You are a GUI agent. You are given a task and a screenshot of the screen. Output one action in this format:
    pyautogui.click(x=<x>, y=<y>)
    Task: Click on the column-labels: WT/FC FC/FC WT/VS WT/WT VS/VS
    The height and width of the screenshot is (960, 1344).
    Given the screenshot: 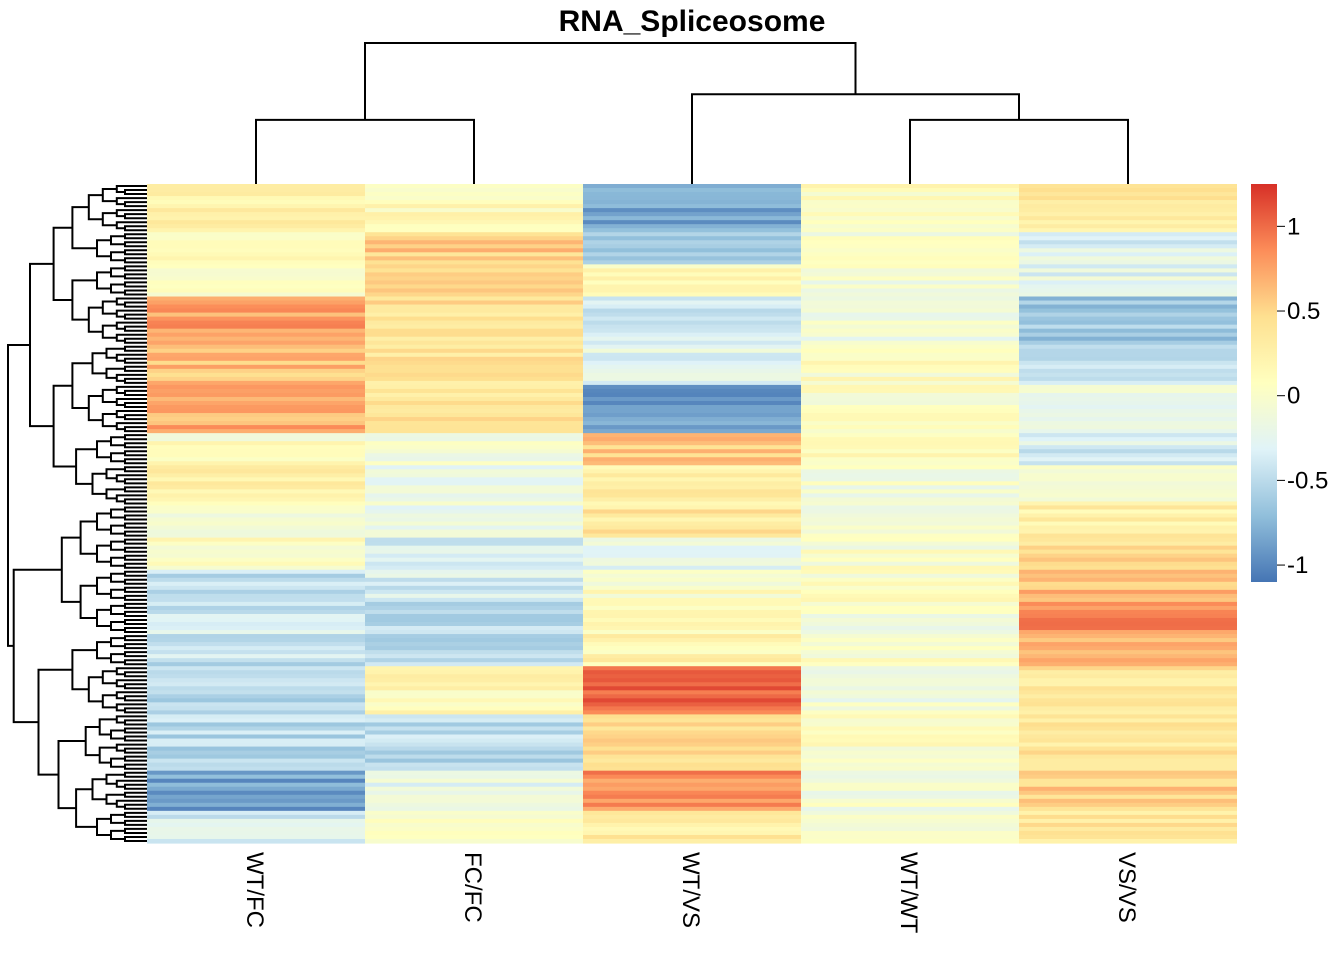 What is the action you would take?
    pyautogui.click(x=690, y=893)
    